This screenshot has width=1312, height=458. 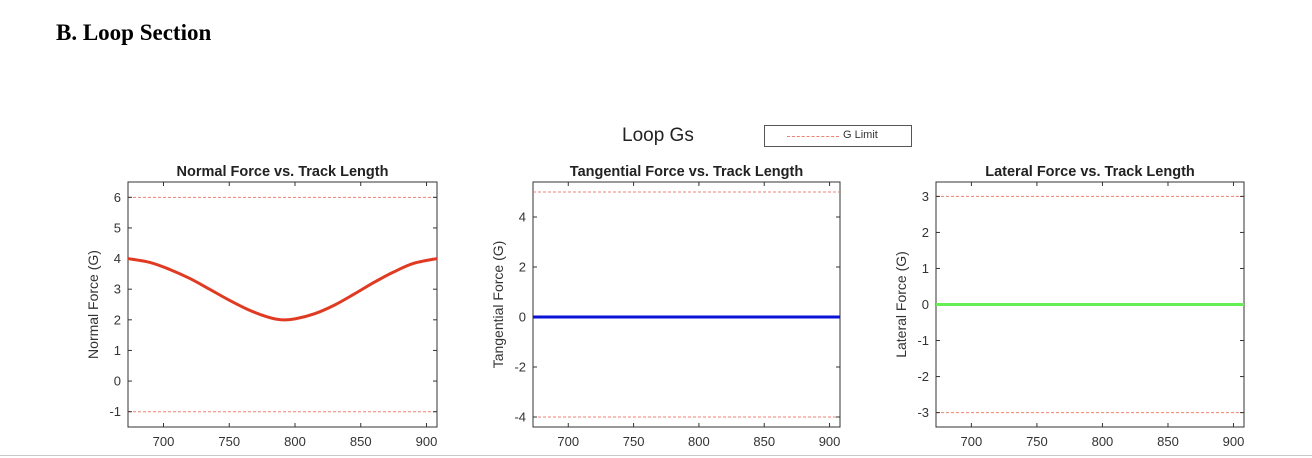 What do you see at coordinates (764, 441) in the screenshot?
I see `tangential-x-tick-label: 850` at bounding box center [764, 441].